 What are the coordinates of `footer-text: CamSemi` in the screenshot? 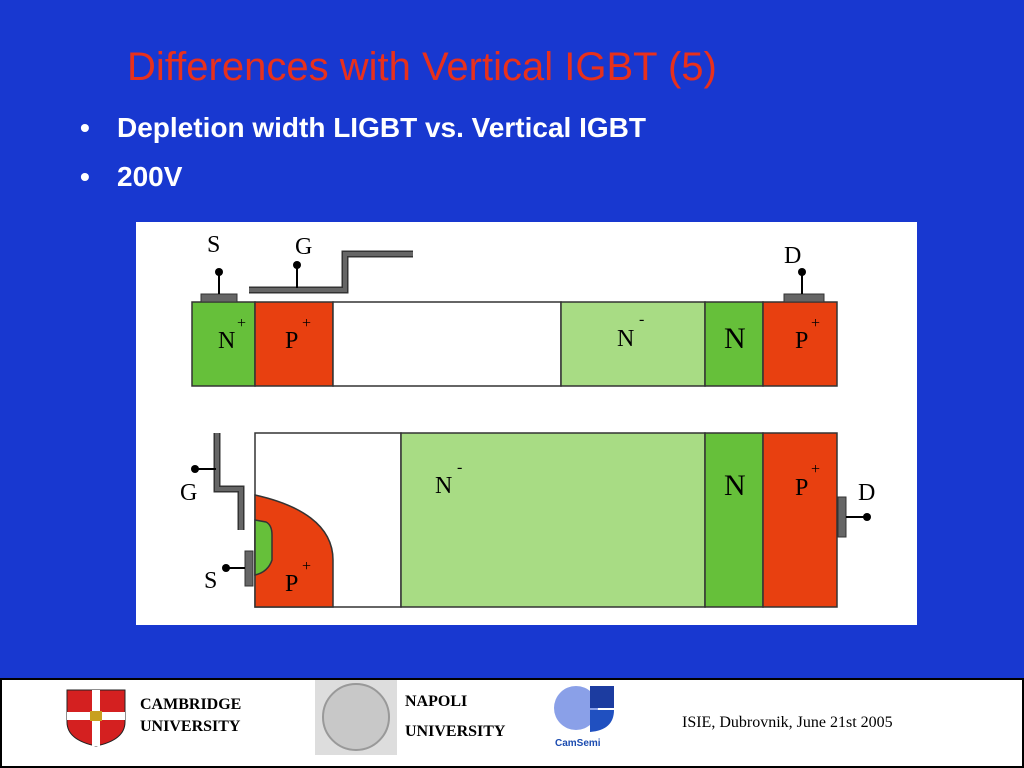 It's located at (578, 743).